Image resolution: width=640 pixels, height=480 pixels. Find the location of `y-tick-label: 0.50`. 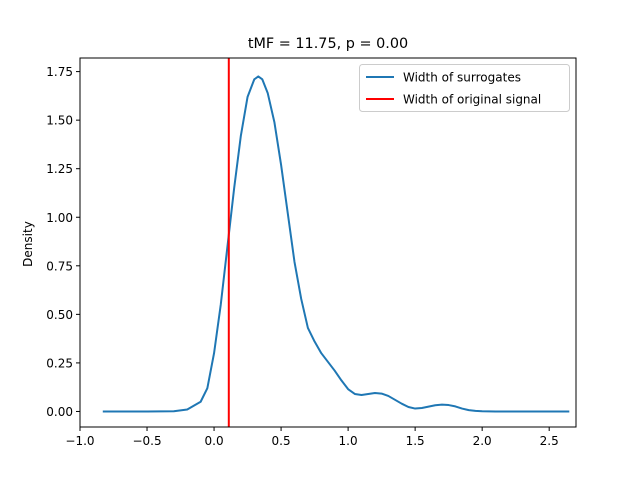

y-tick-label: 0.50 is located at coordinates (59, 315).